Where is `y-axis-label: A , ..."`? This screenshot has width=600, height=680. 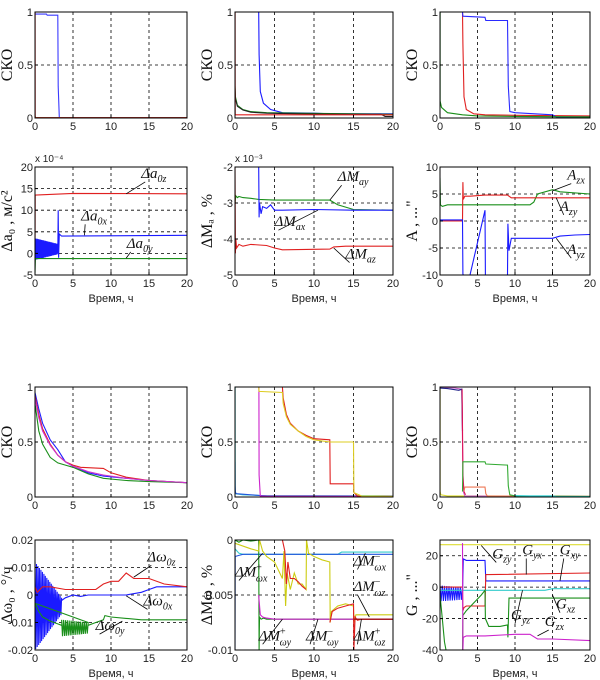
y-axis-label: A , ..." is located at coordinates (412, 220).